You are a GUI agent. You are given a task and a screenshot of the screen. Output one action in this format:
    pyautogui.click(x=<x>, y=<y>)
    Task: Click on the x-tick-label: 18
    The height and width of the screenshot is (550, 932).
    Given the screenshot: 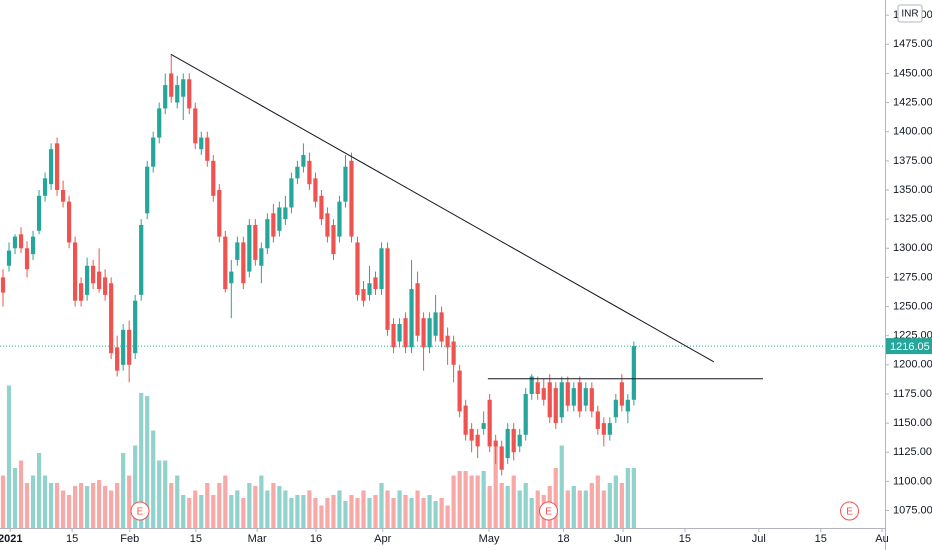 What is the action you would take?
    pyautogui.click(x=563, y=539)
    